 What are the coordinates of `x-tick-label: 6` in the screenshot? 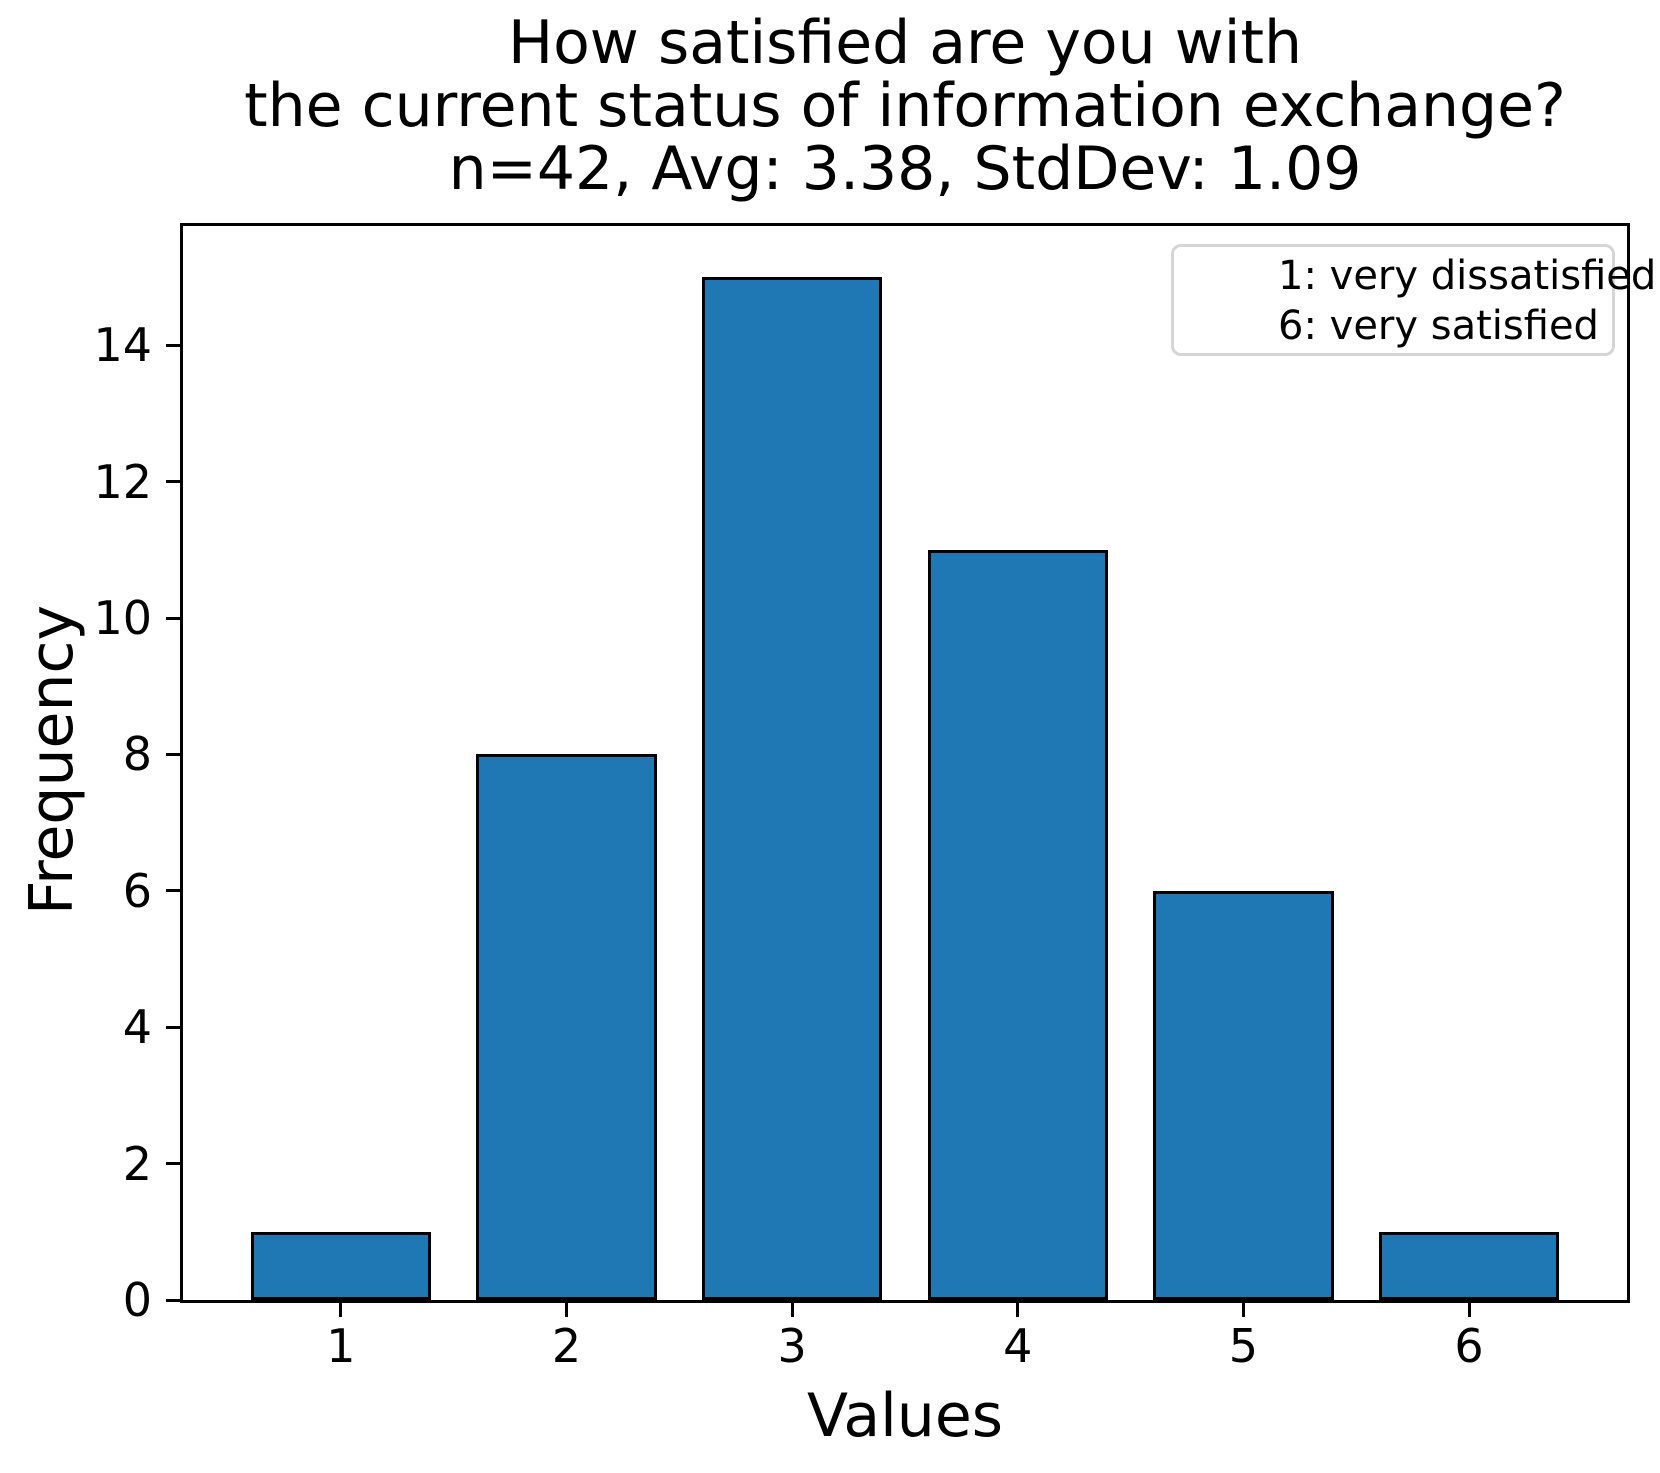 It's located at (1469, 1346).